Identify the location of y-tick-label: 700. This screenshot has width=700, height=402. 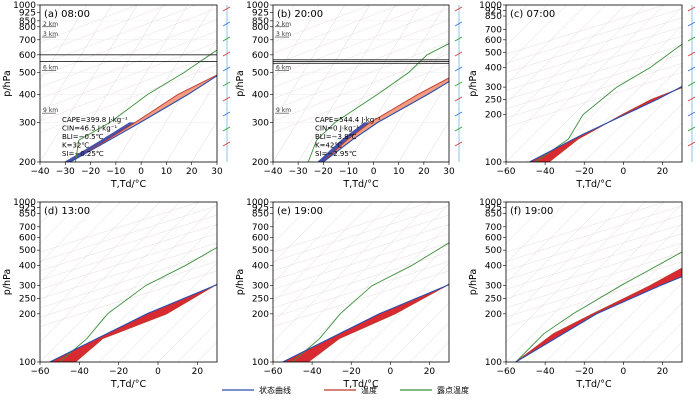
(493, 228).